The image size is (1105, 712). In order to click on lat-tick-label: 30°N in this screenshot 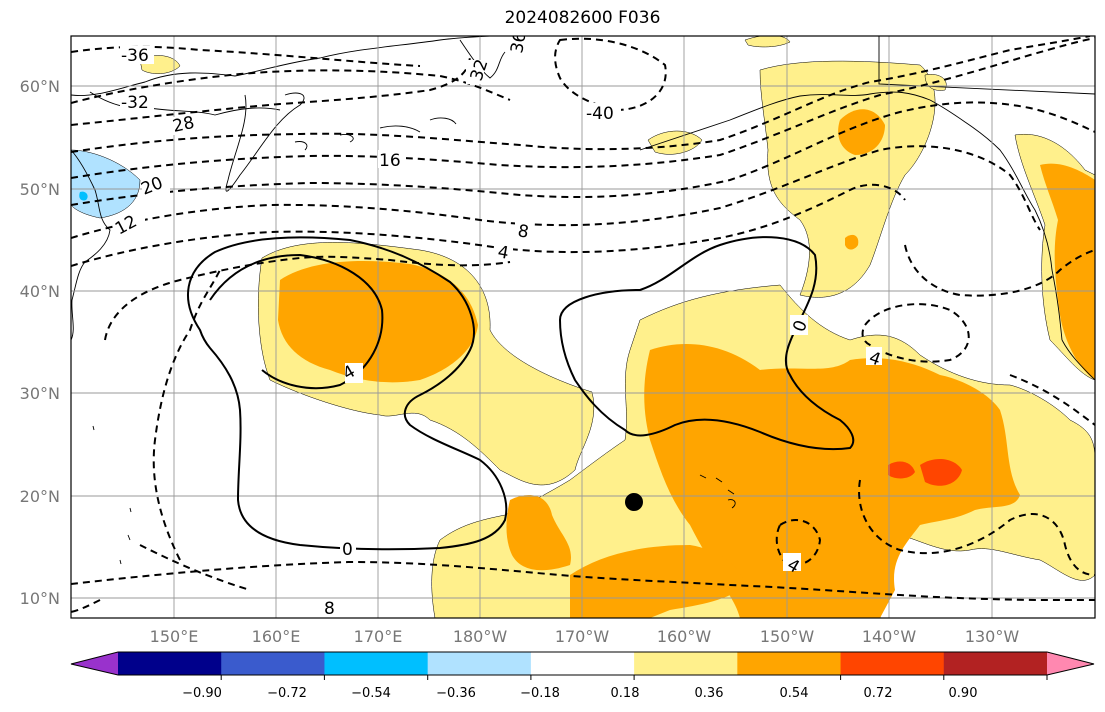, I will do `click(40, 393)`.